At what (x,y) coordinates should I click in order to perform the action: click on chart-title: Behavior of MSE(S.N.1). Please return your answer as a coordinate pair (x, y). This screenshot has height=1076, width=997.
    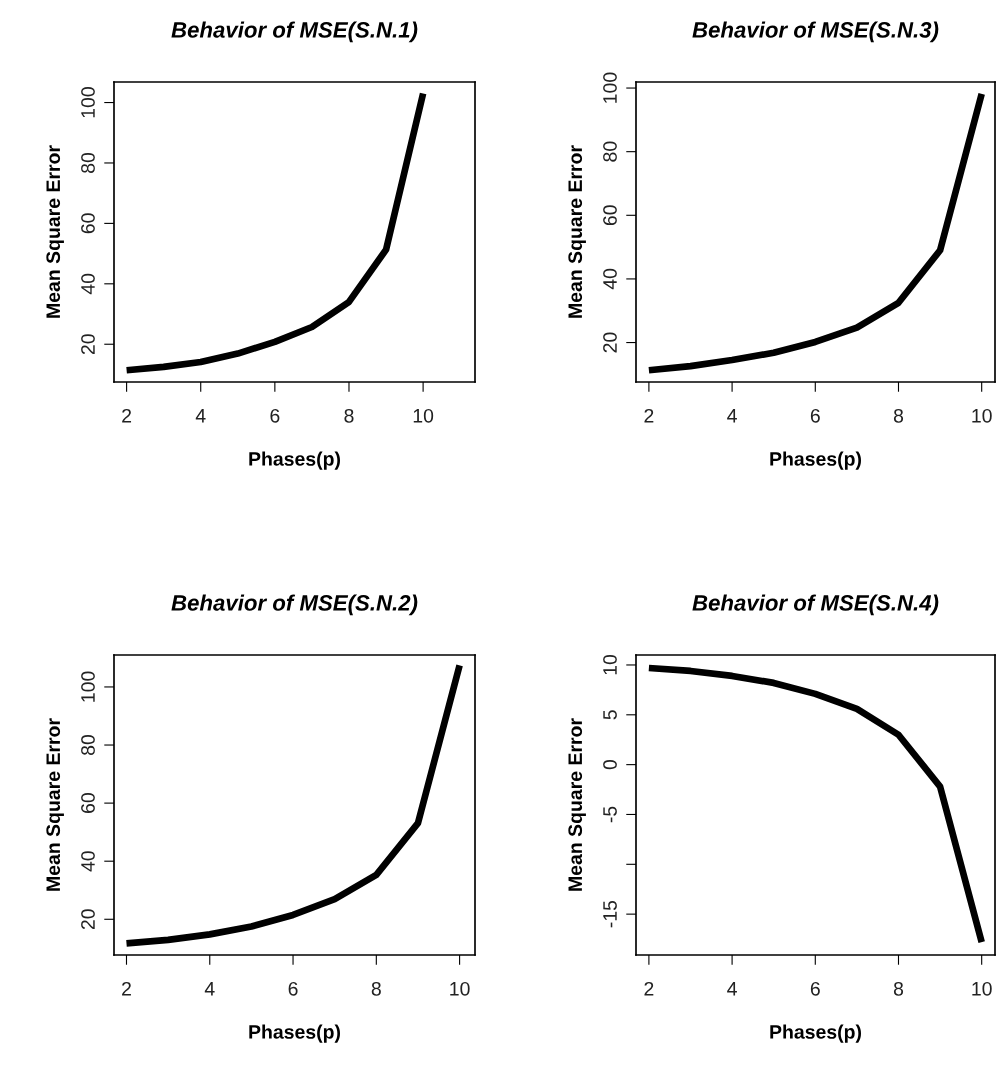
    Looking at the image, I should click on (294, 32).